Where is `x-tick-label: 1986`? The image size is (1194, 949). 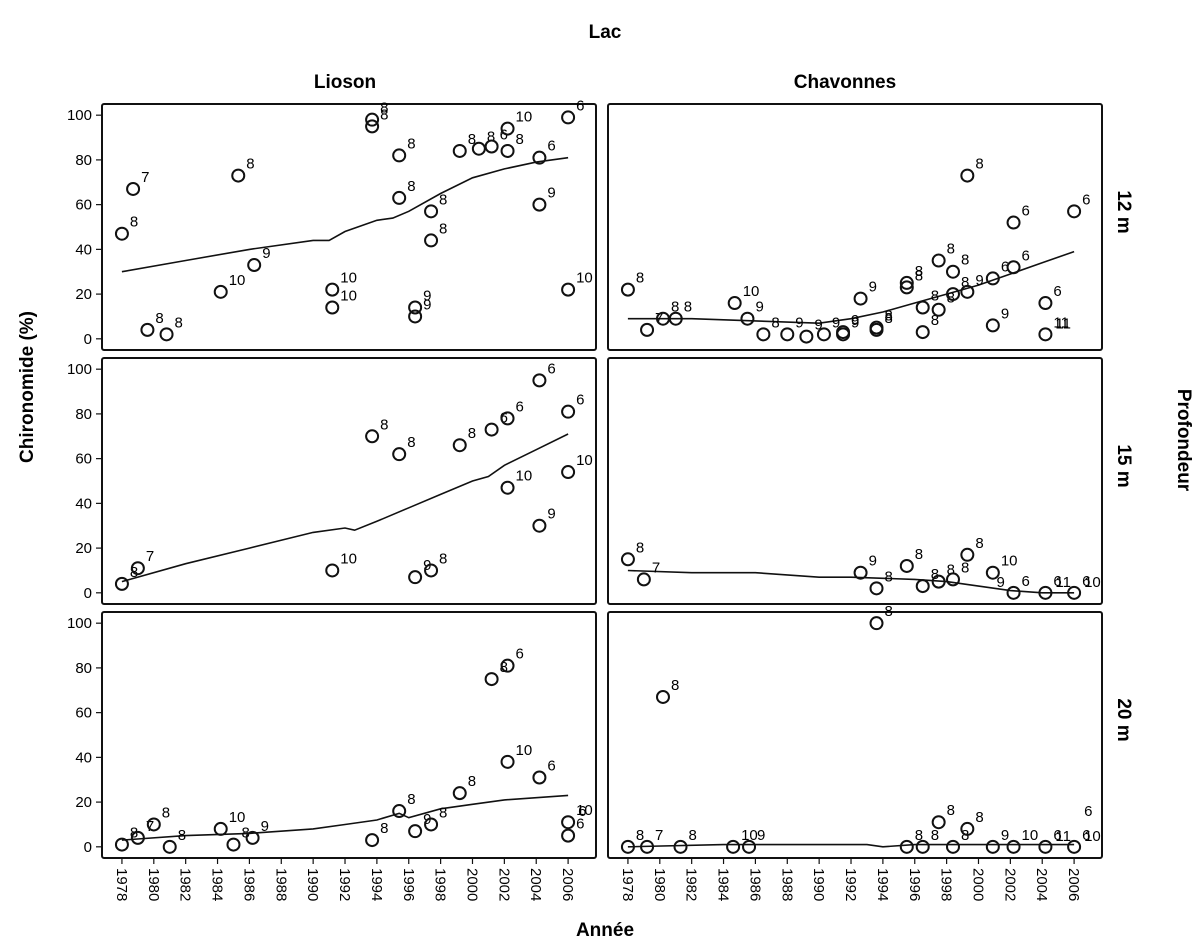 x-tick-label: 1986 is located at coordinates (248, 884).